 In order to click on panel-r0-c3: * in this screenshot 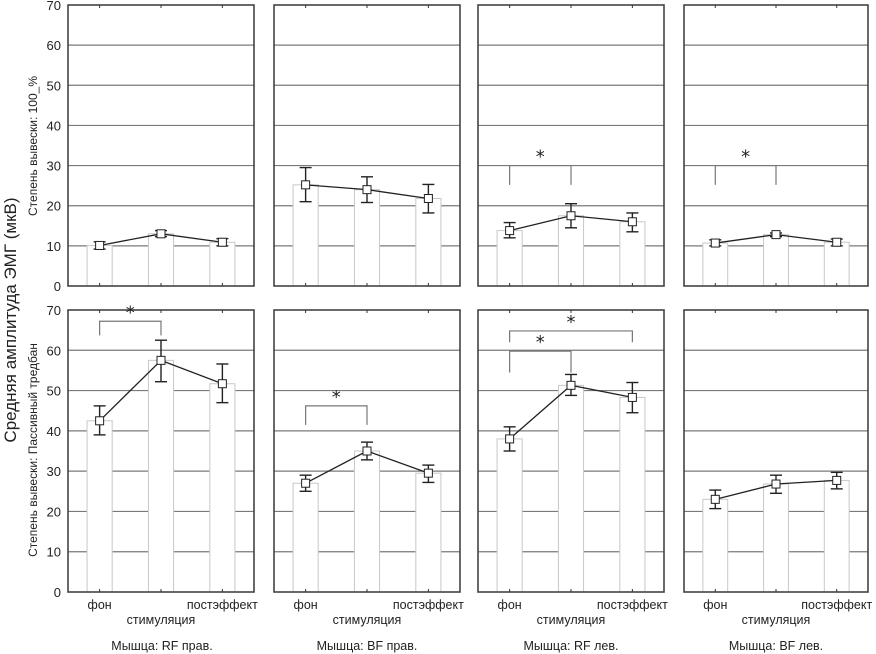, I will do `click(776, 145)`.